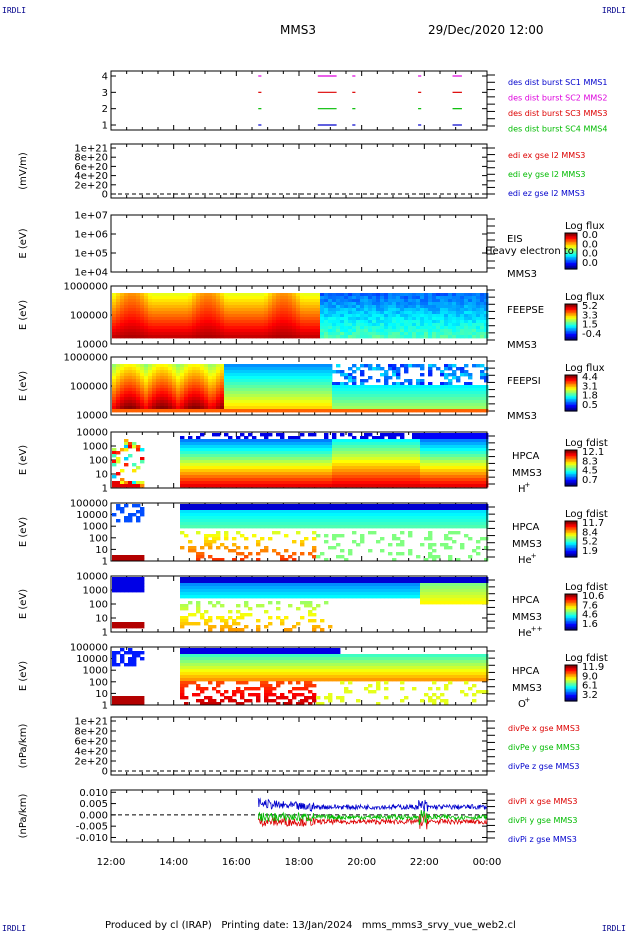  What do you see at coordinates (486, 30) in the screenshot?
I see `datetime-title: 29/Dec/2020 12:00` at bounding box center [486, 30].